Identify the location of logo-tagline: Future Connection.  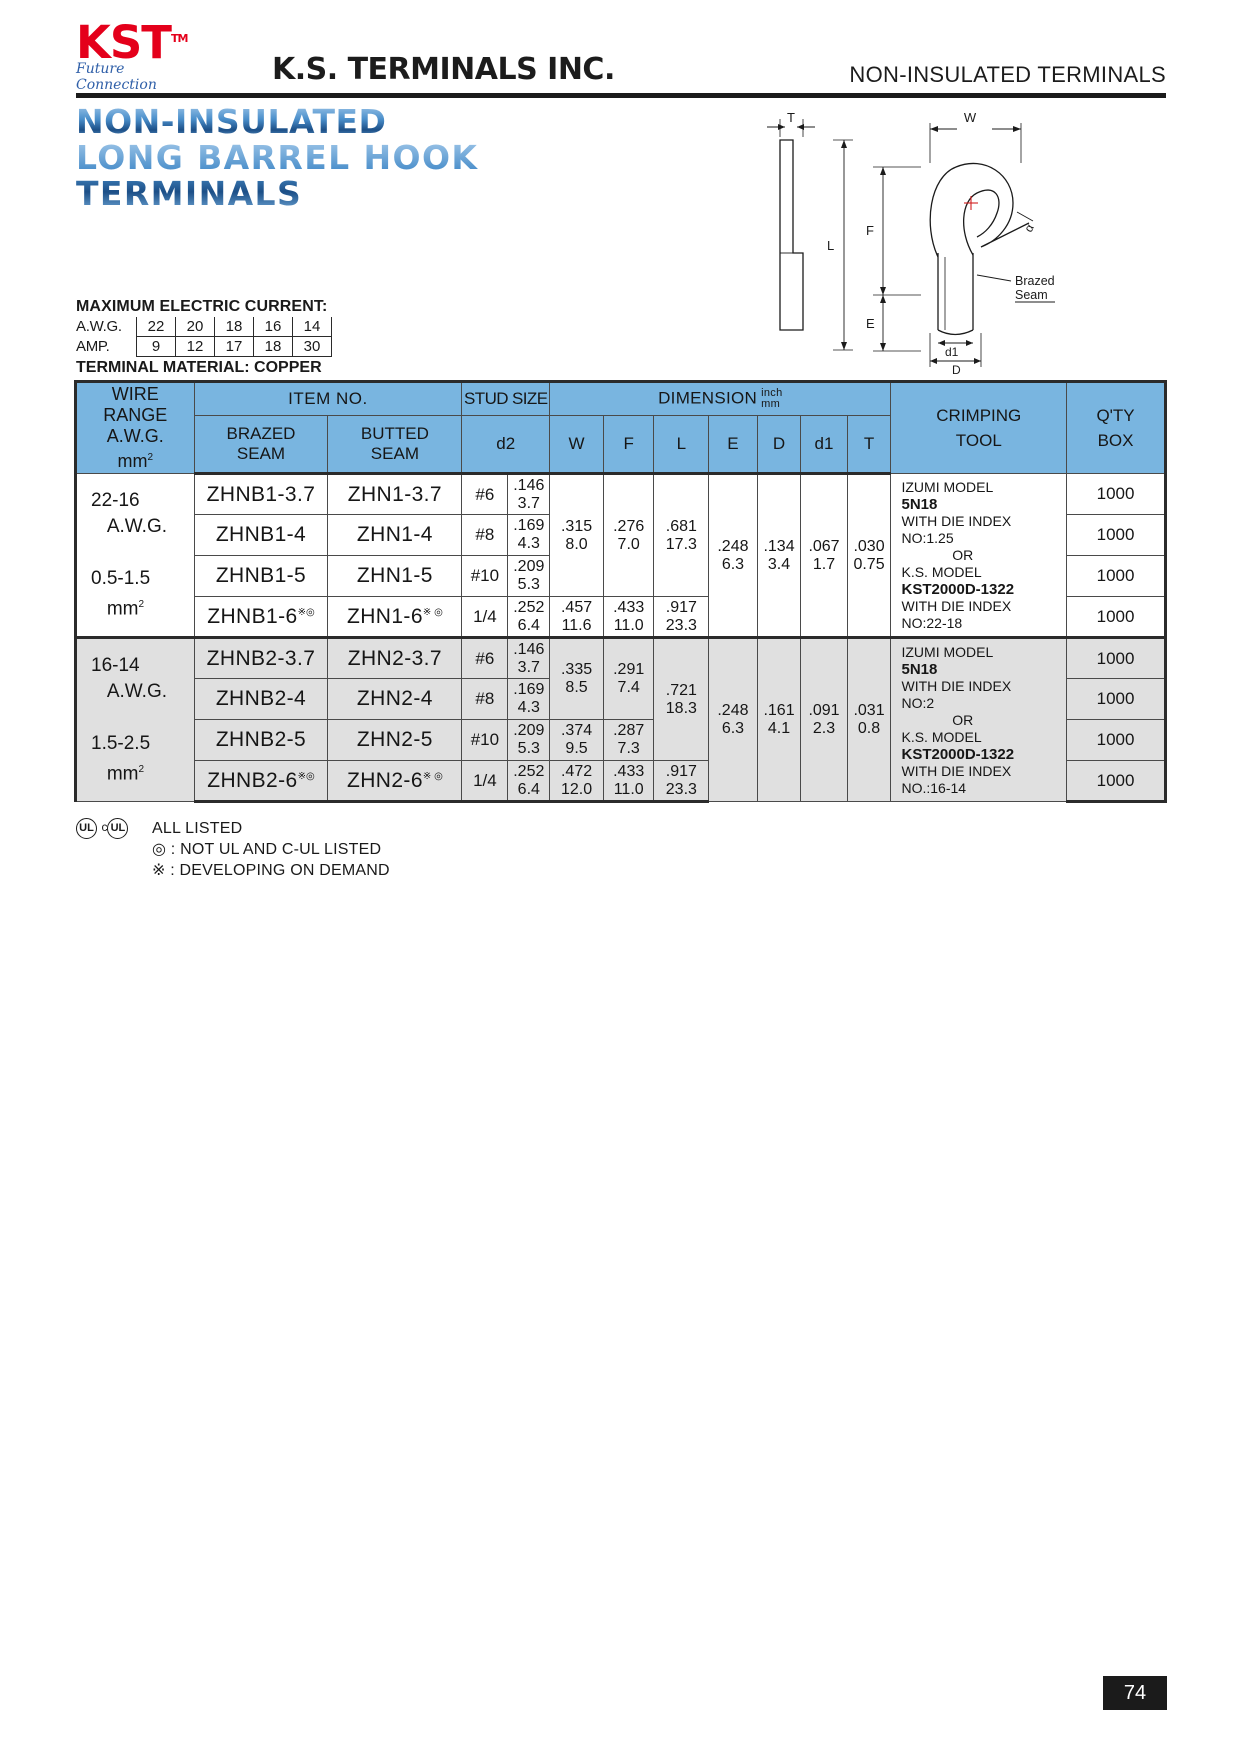
(116, 77).